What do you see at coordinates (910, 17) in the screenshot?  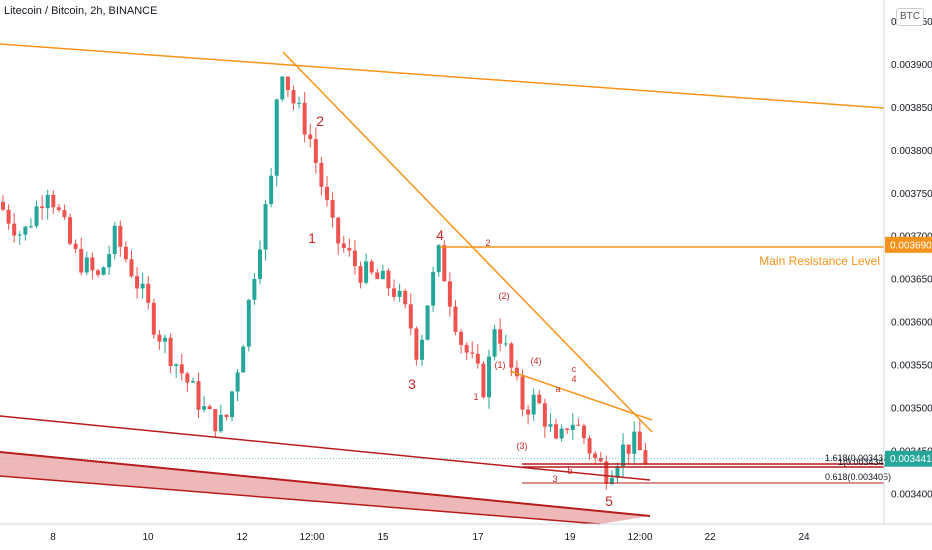 I see `currency-badge: BTC` at bounding box center [910, 17].